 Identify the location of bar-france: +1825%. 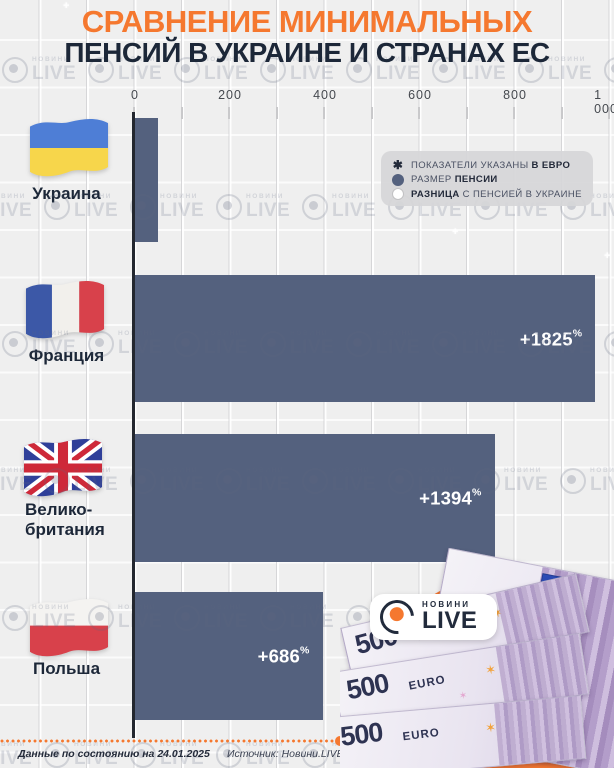
(365, 338).